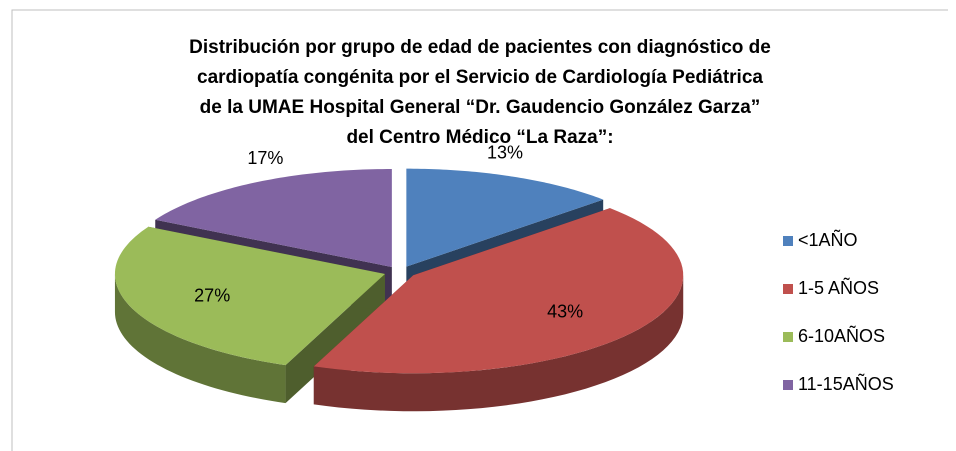 Image resolution: width=956 pixels, height=451 pixels. What do you see at coordinates (846, 383) in the screenshot?
I see `legend-label: 11-15AÑOS` at bounding box center [846, 383].